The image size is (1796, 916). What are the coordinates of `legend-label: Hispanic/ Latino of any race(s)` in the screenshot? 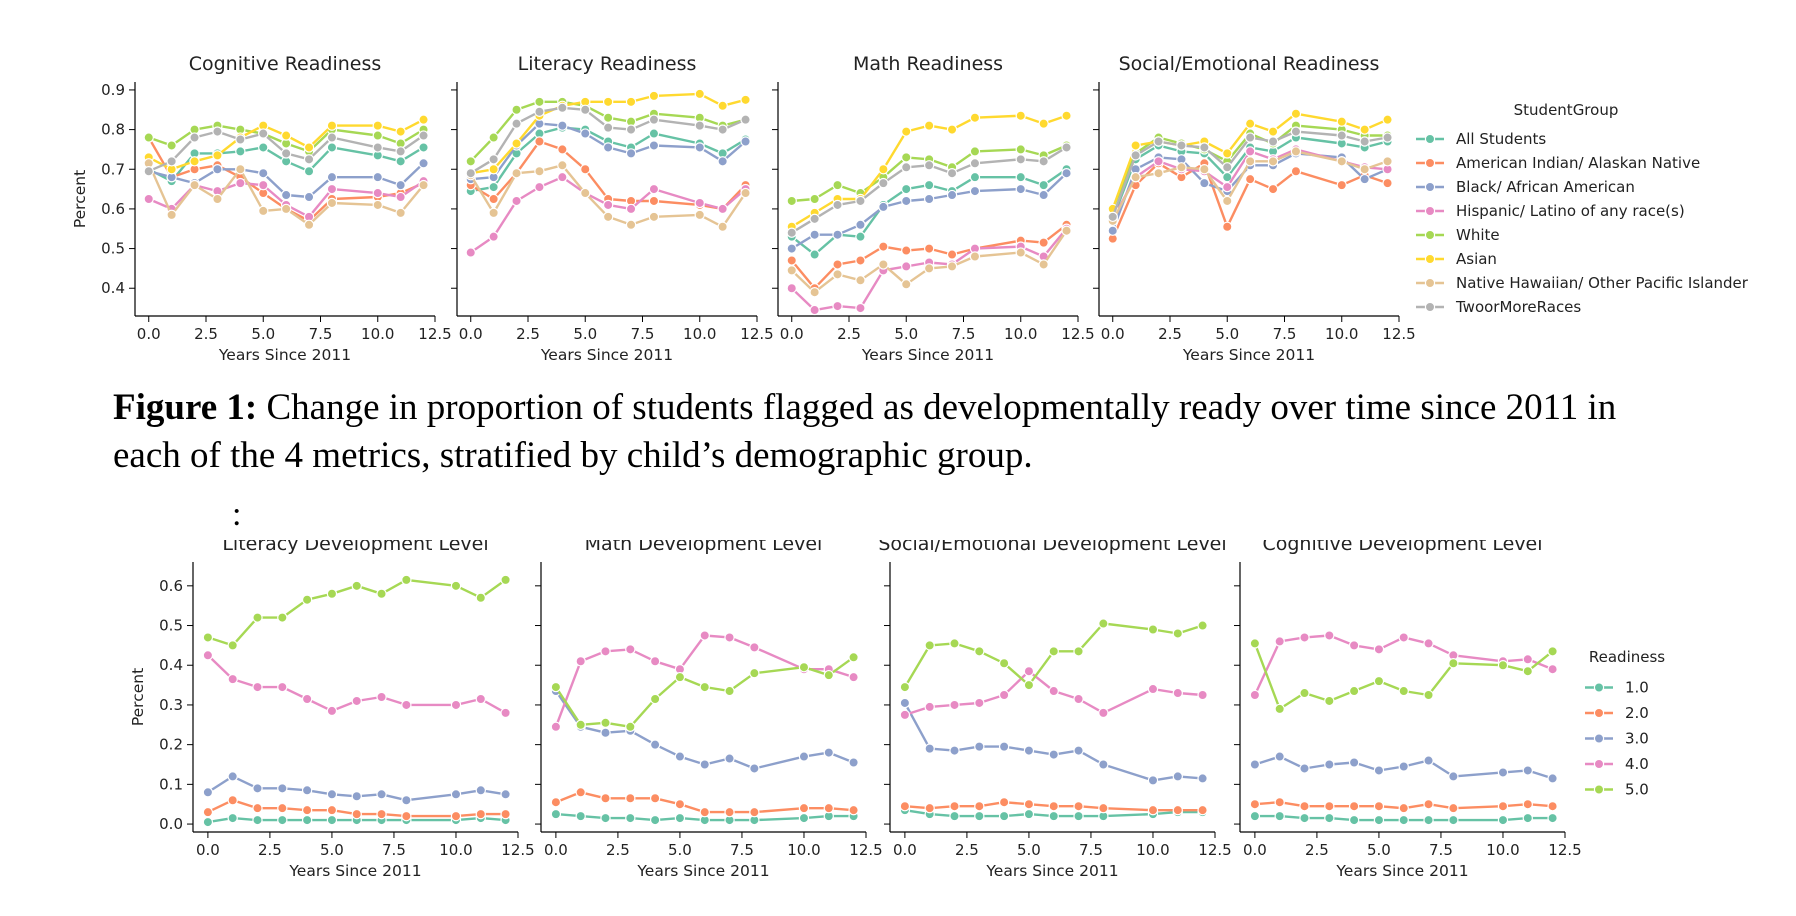 It's located at (1570, 211).